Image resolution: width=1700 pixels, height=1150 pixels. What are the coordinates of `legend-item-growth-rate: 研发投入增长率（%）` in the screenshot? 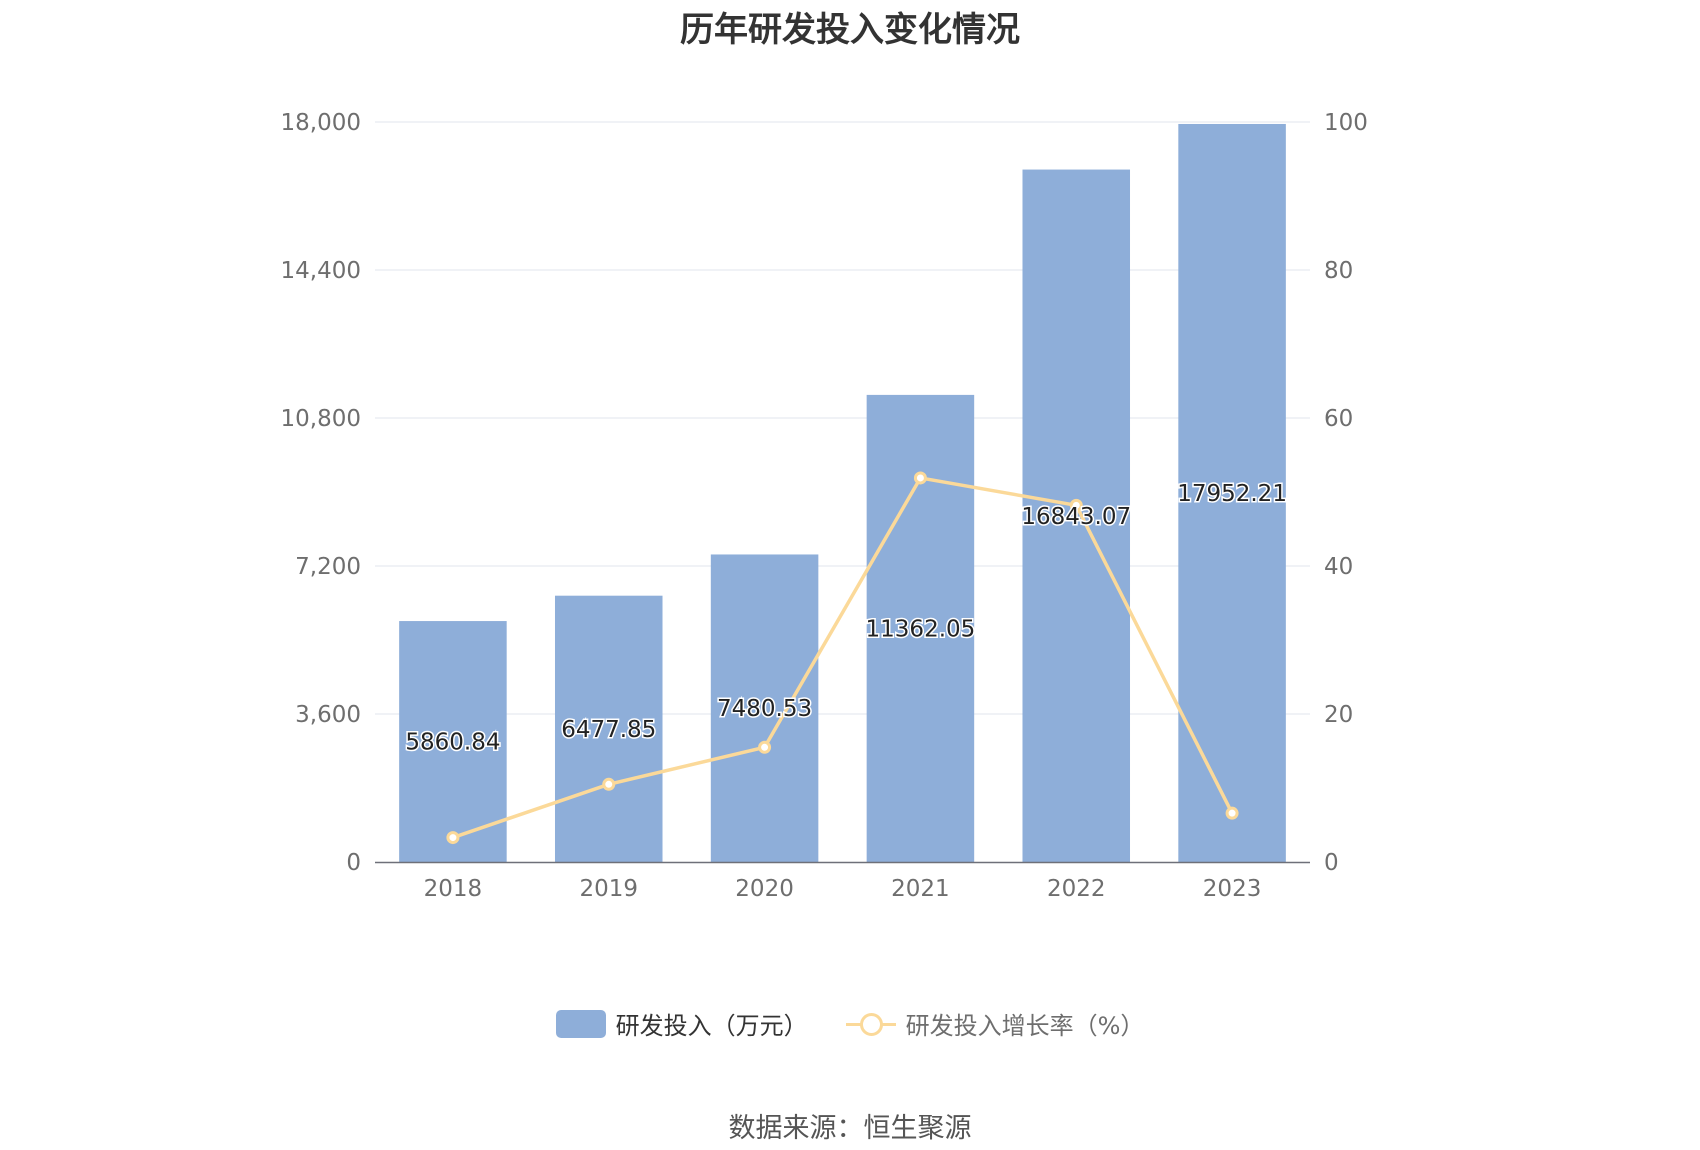 It's located at (995, 1023).